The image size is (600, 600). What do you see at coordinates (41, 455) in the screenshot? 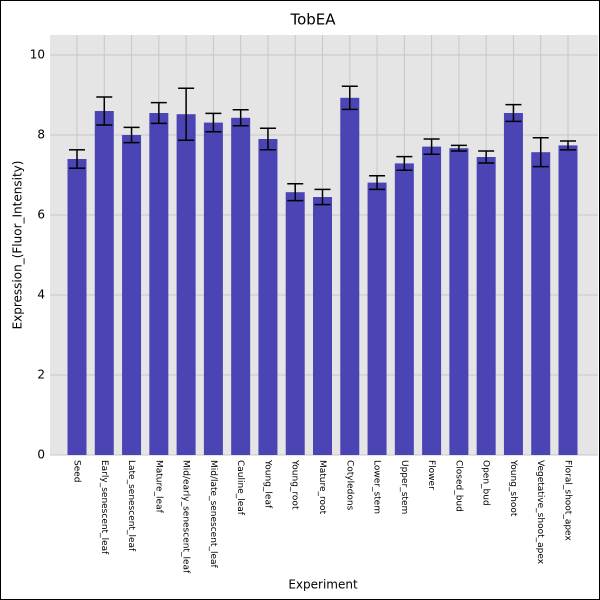
I see `y-tick-label: 0` at bounding box center [41, 455].